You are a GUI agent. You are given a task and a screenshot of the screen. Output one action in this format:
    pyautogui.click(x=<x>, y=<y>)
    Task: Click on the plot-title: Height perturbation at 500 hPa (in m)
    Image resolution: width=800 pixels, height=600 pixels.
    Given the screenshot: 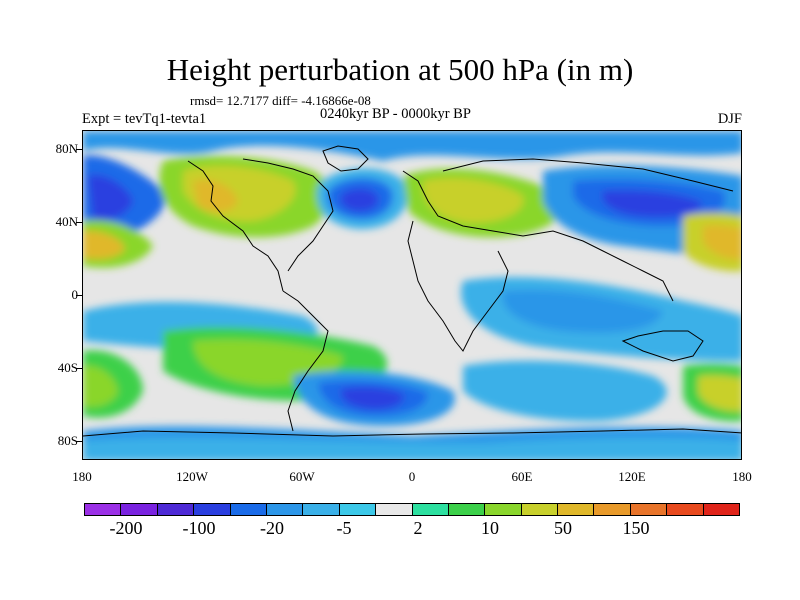 What is the action you would take?
    pyautogui.click(x=400, y=69)
    